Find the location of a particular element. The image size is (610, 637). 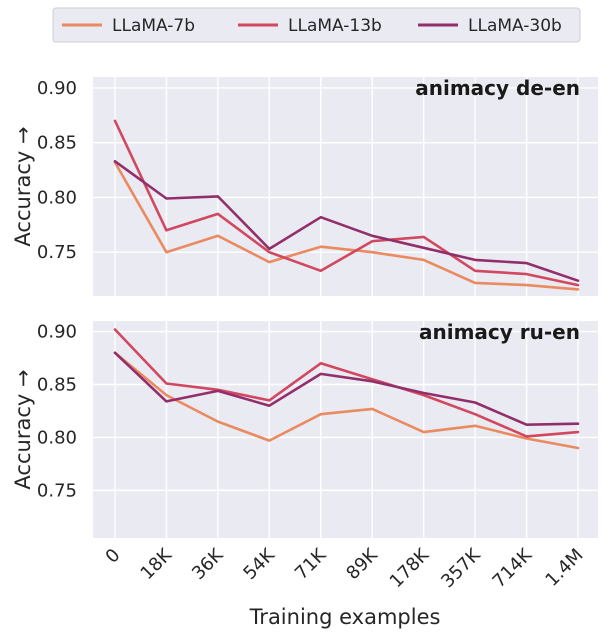

x-tick-label: 178K is located at coordinates (410, 568).